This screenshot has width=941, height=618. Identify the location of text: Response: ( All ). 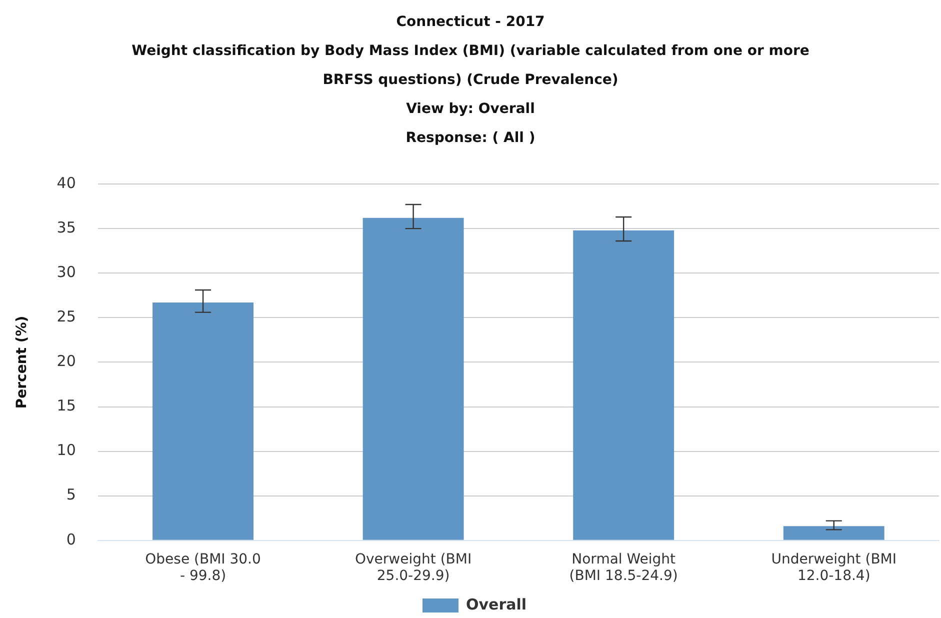
(470, 138).